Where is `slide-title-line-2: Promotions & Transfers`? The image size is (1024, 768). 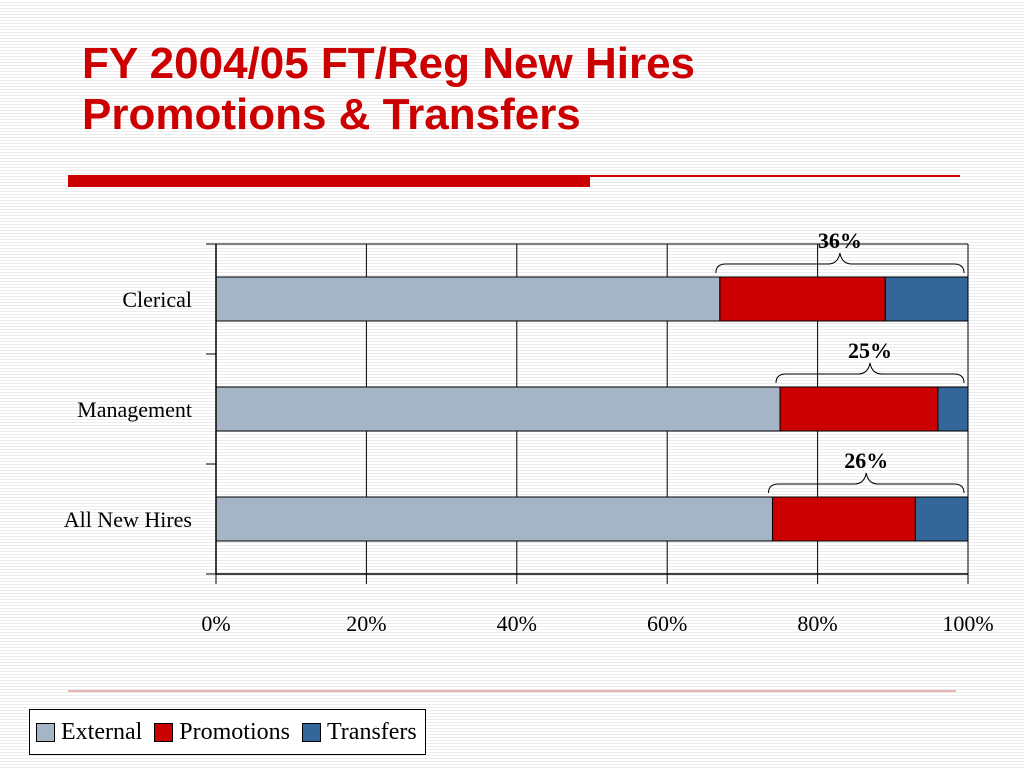
slide-title-line-2: Promotions & Transfers is located at coordinates (331, 114).